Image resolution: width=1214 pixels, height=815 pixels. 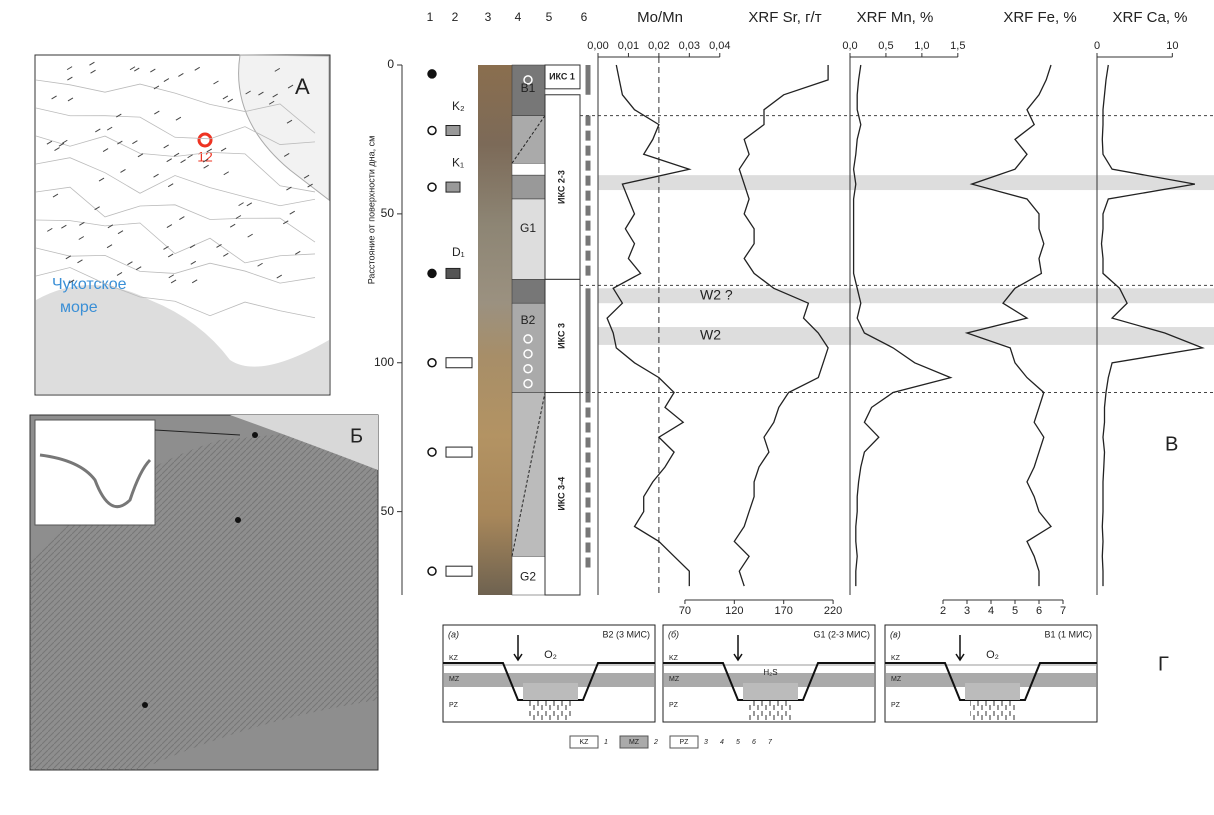 What do you see at coordinates (754, 742) in the screenshot?
I see `legend-label: 6` at bounding box center [754, 742].